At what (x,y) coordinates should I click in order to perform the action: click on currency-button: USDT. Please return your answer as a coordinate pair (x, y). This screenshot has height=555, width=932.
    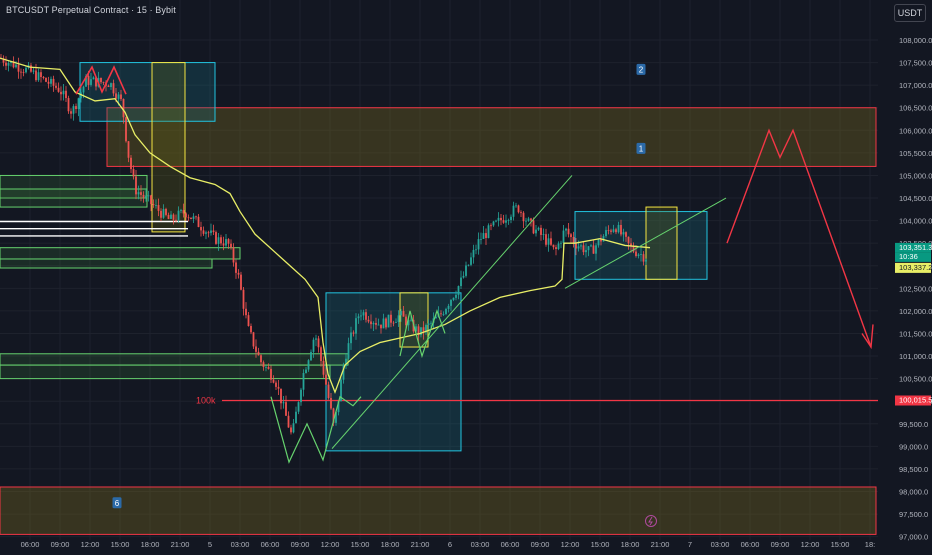
    Looking at the image, I should click on (910, 13).